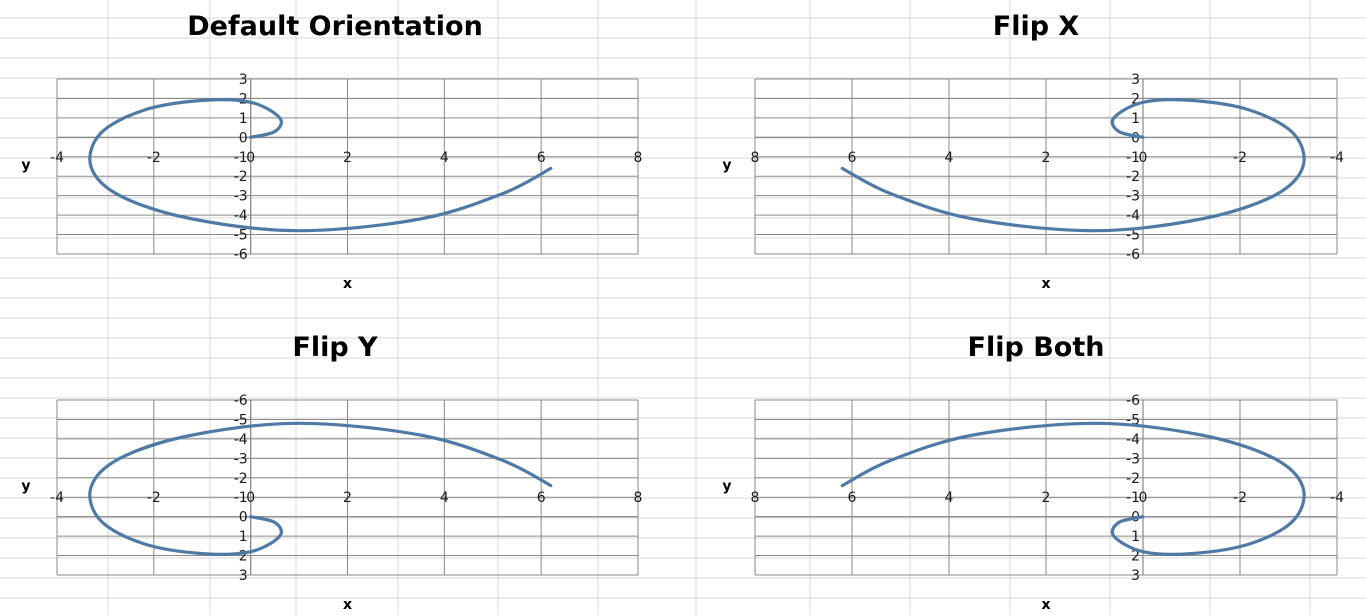 This screenshot has width=1366, height=615. What do you see at coordinates (1036, 347) in the screenshot?
I see `chart-title: Flip Both` at bounding box center [1036, 347].